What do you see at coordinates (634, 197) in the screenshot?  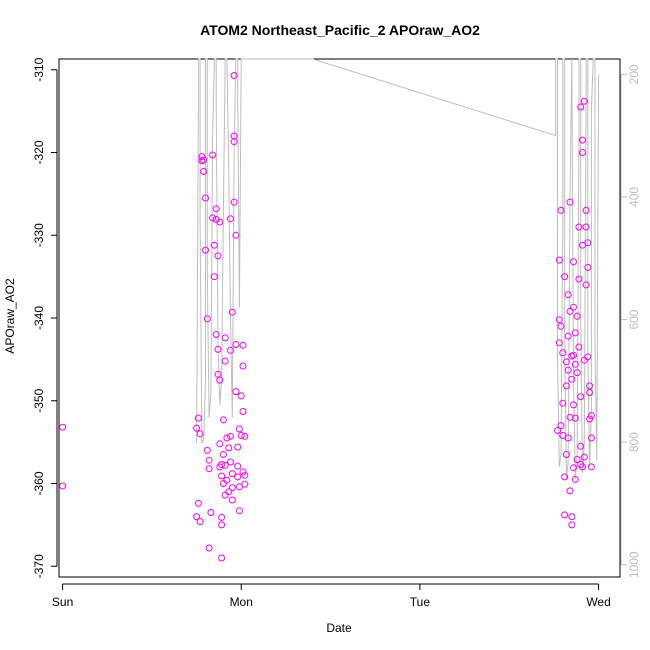 I see `y2-tick-label: 400` at bounding box center [634, 197].